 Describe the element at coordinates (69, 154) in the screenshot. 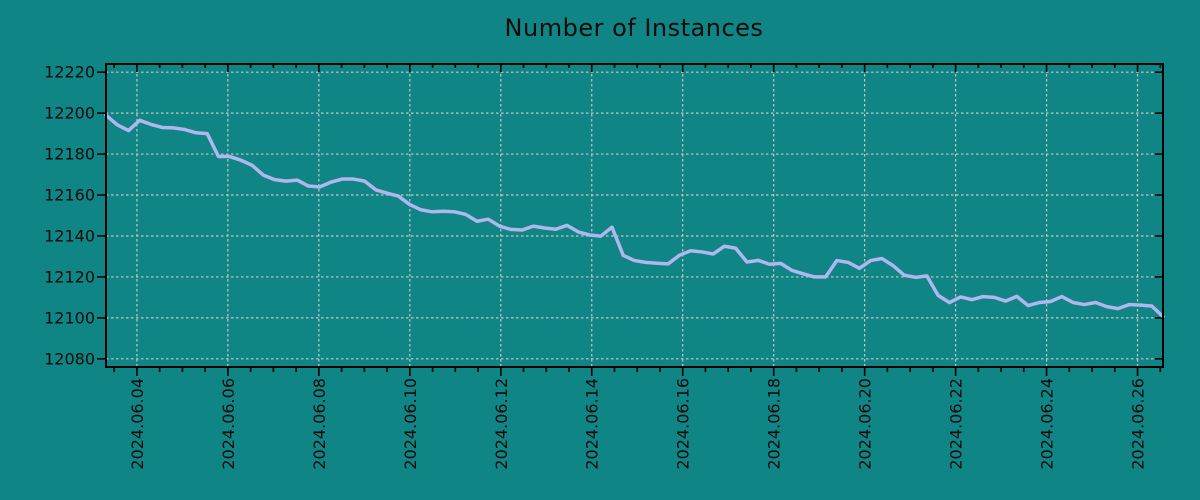

I see `y-tick-label: 12180` at that location.